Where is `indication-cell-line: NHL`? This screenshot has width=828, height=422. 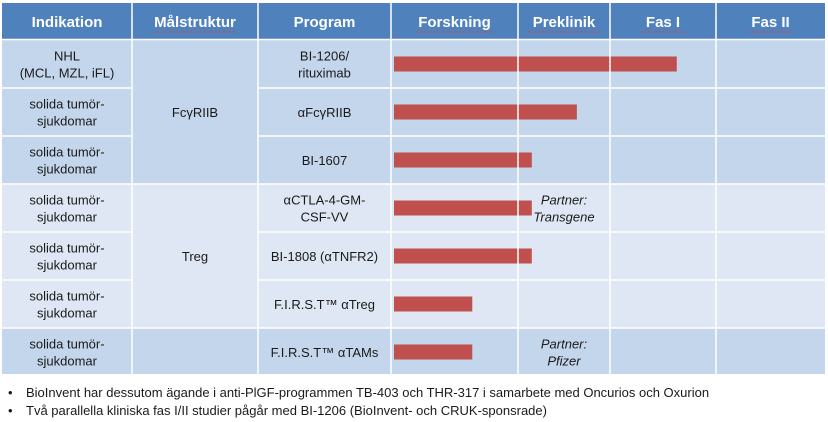
indication-cell-line: NHL is located at coordinates (67, 56).